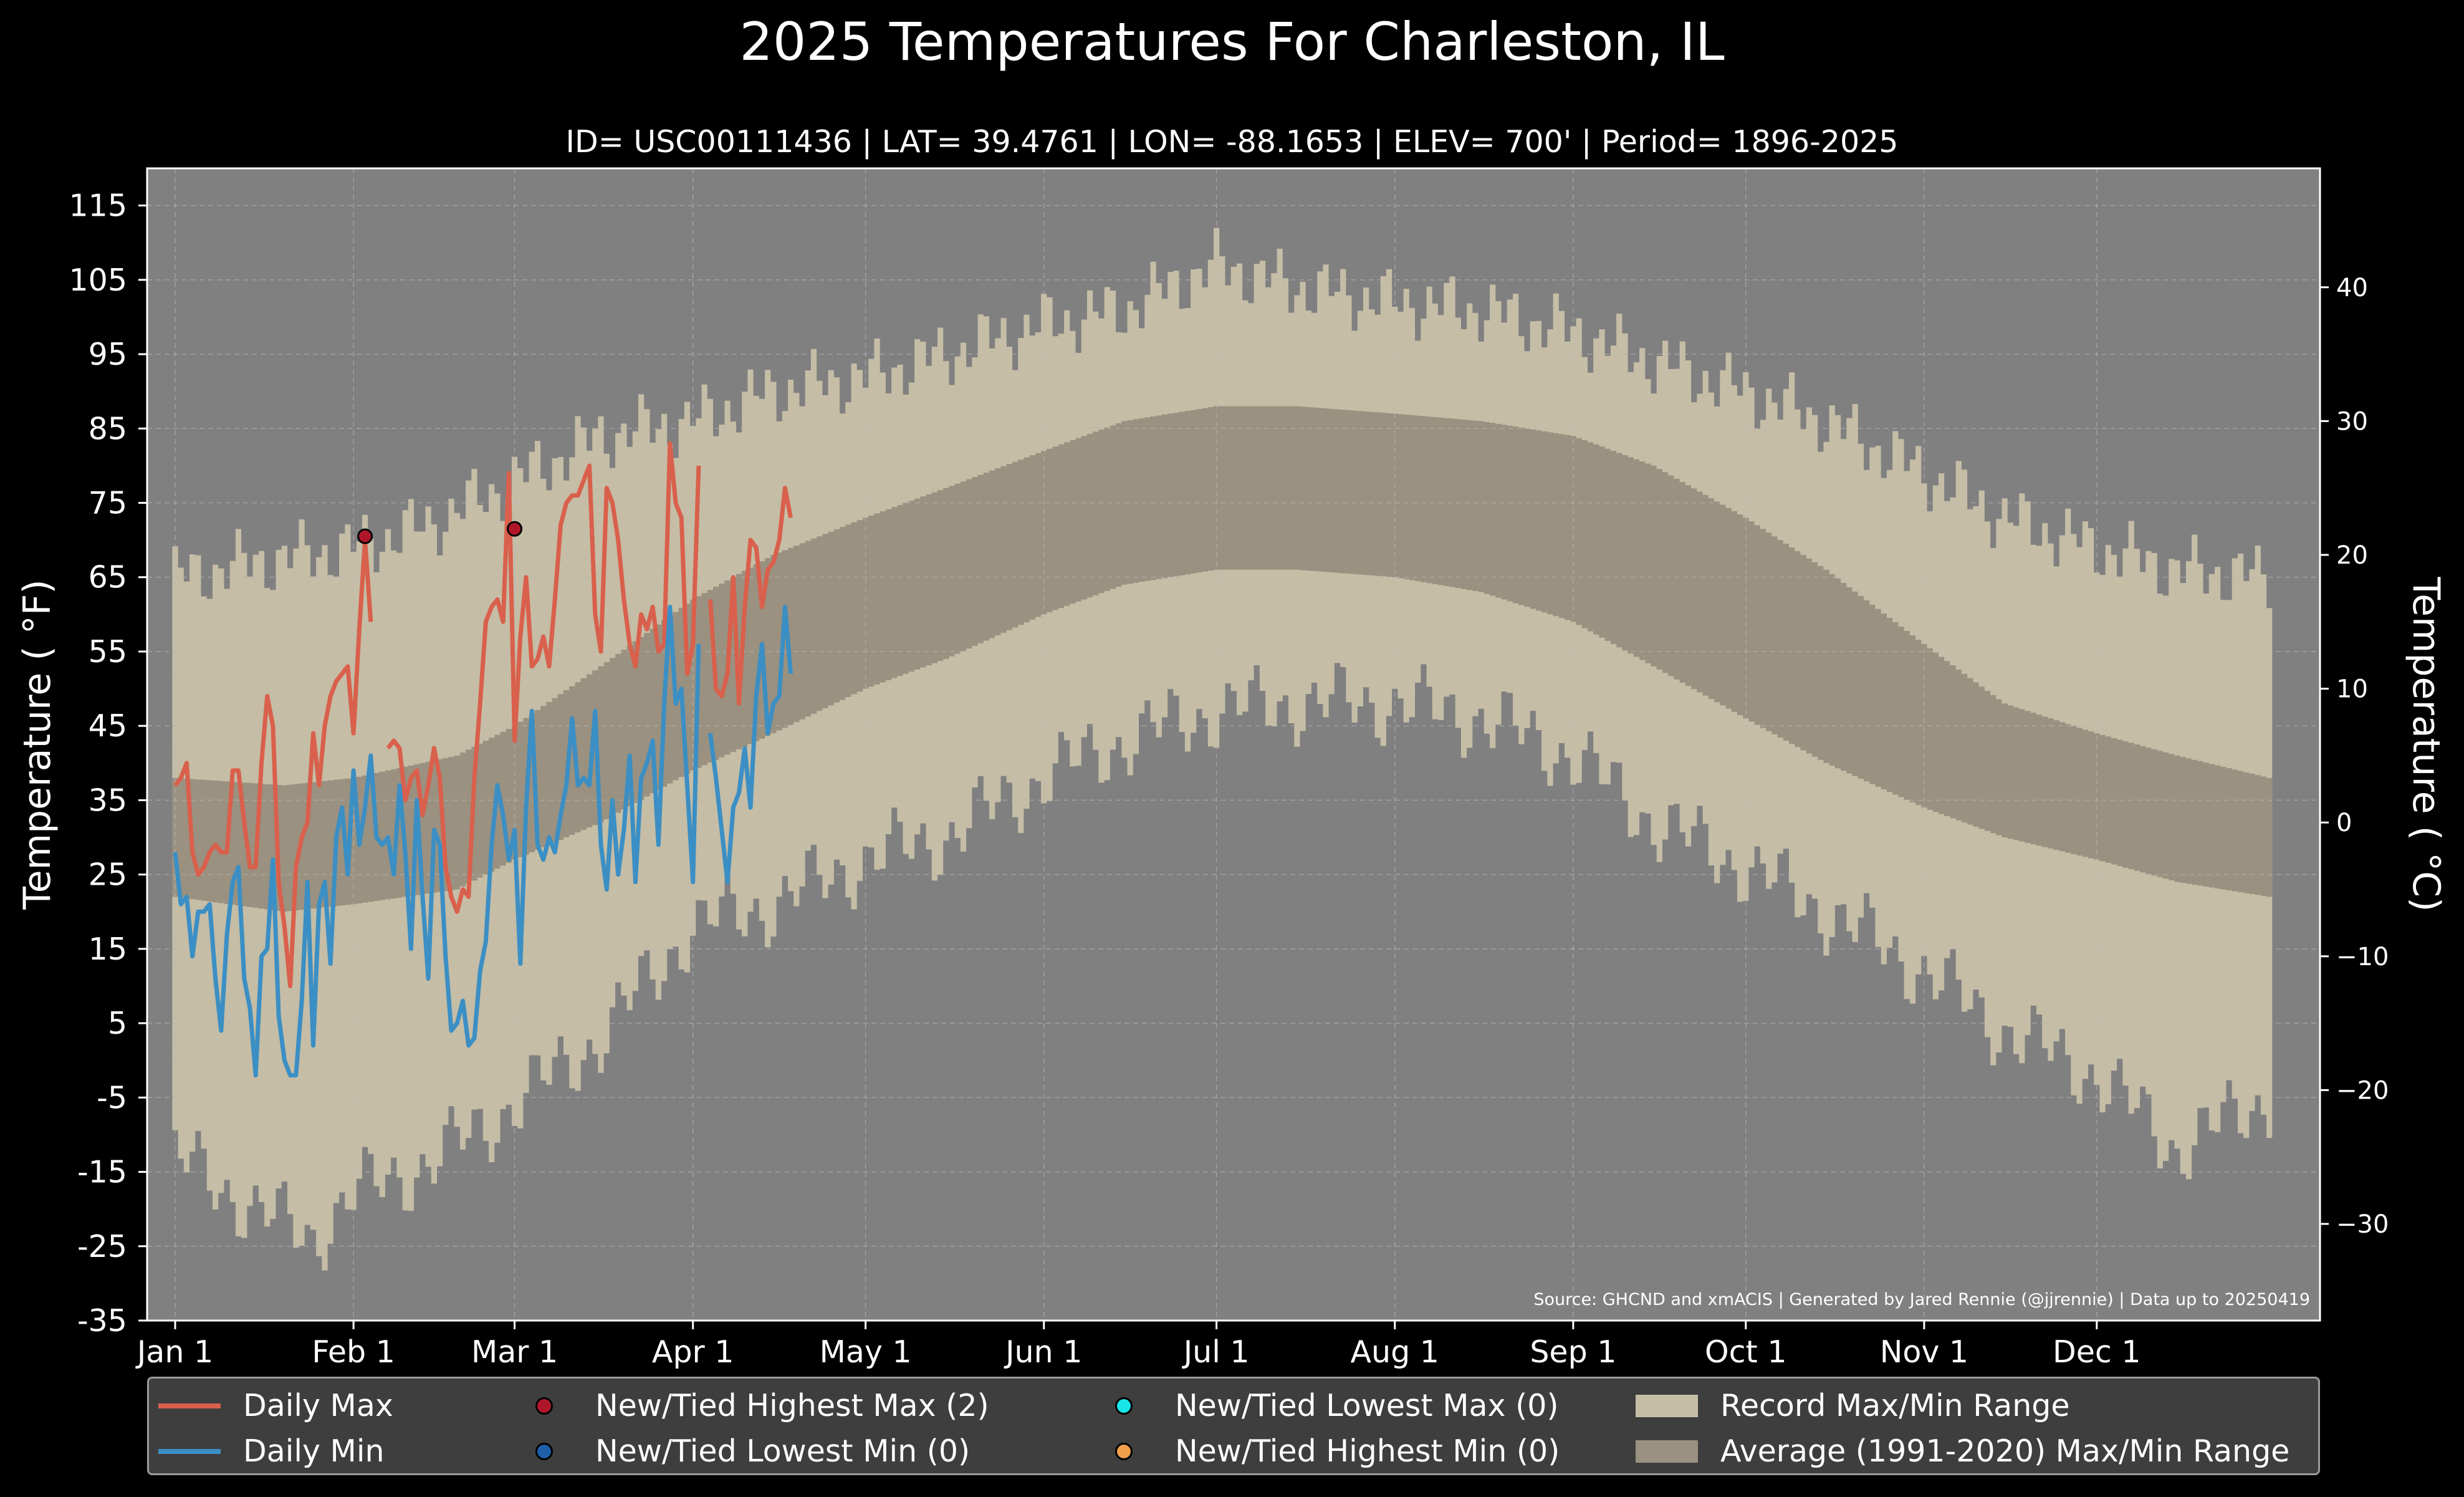  What do you see at coordinates (1232, 41) in the screenshot?
I see `chart-title: 2025 Temperatures For Charleston, IL` at bounding box center [1232, 41].